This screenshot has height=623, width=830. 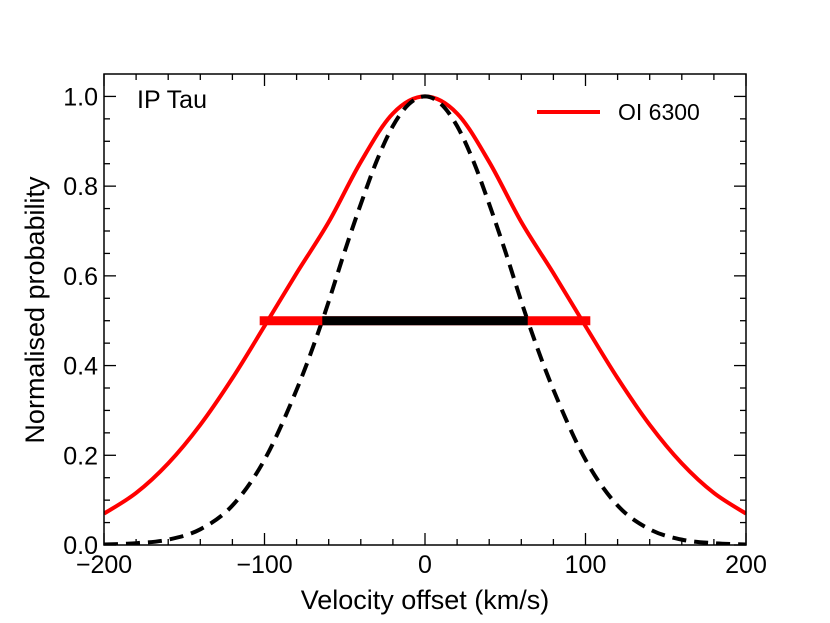 What do you see at coordinates (425, 600) in the screenshot?
I see `x-axis-title: Velocity offset (km/s)` at bounding box center [425, 600].